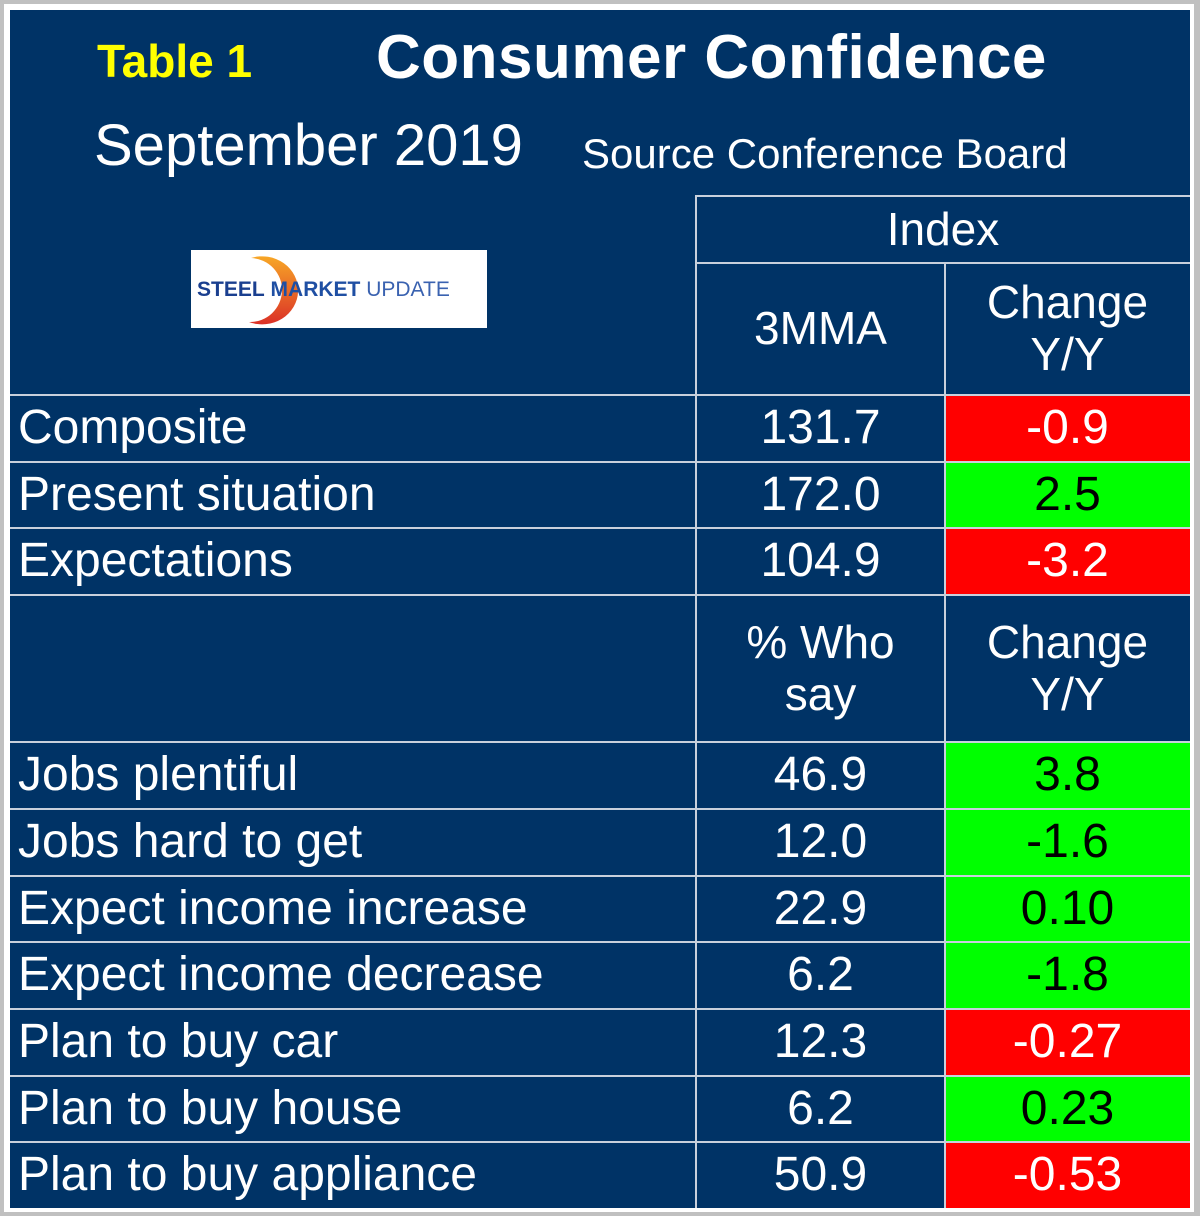  I want to click on row-label: Expectations, so click(155, 561).